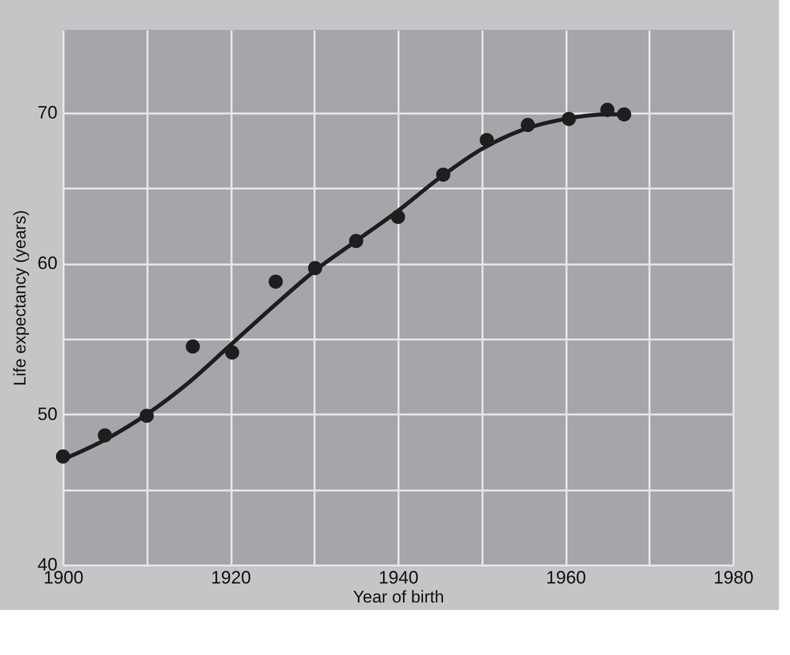 The image size is (790, 655). Describe the element at coordinates (733, 578) in the screenshot. I see `x-tick-label: 1980` at that location.